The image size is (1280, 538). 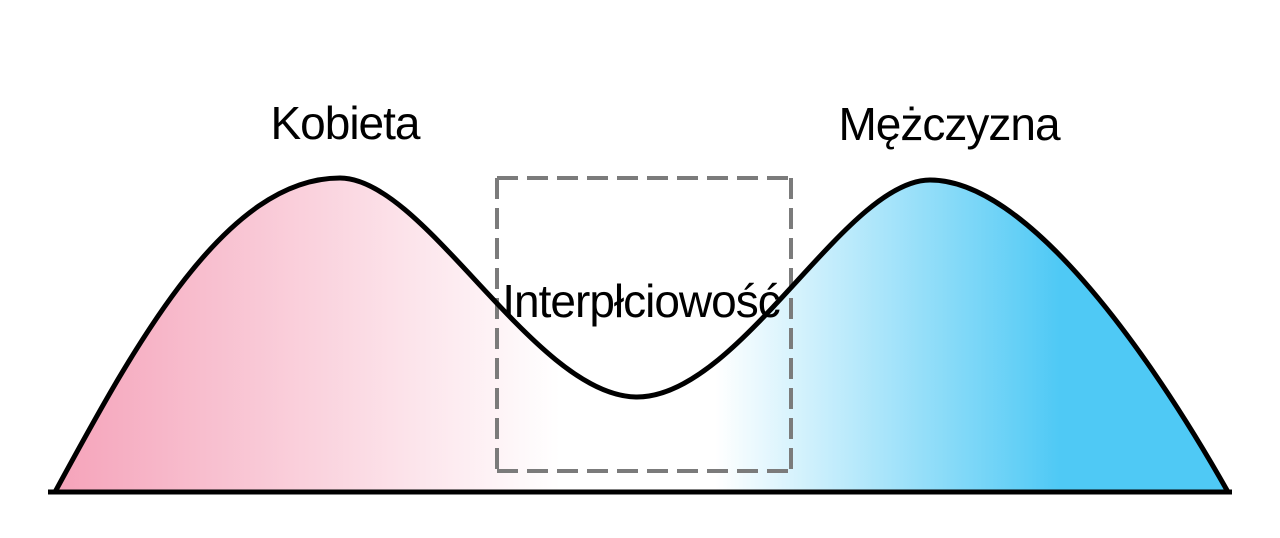 I want to click on label-intersex-middle: Interpłciowość, so click(x=641, y=301).